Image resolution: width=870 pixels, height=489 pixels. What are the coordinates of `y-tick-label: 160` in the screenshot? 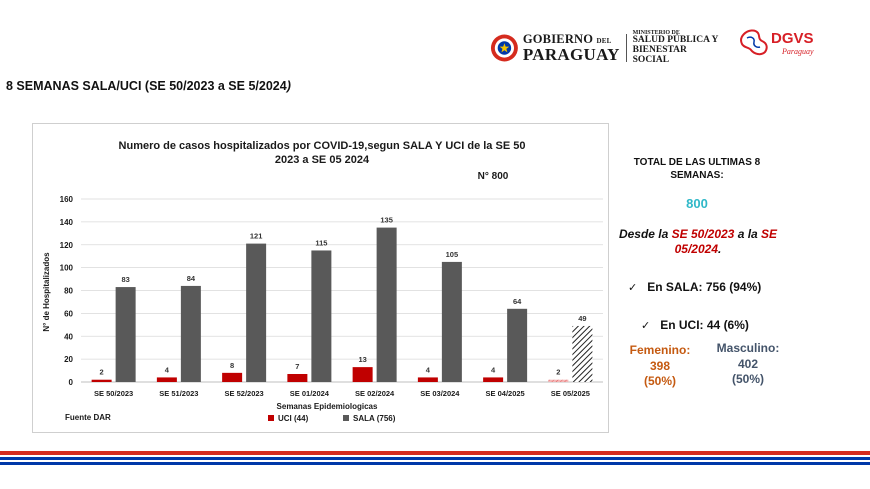 It's located at (67, 199).